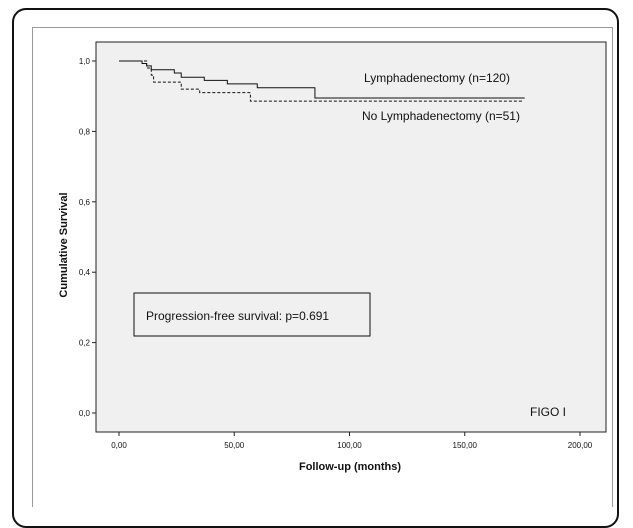  Describe the element at coordinates (437, 78) in the screenshot. I see `legend-label-lymphadenectomy: Lymphadenectomy (n=120)` at that location.